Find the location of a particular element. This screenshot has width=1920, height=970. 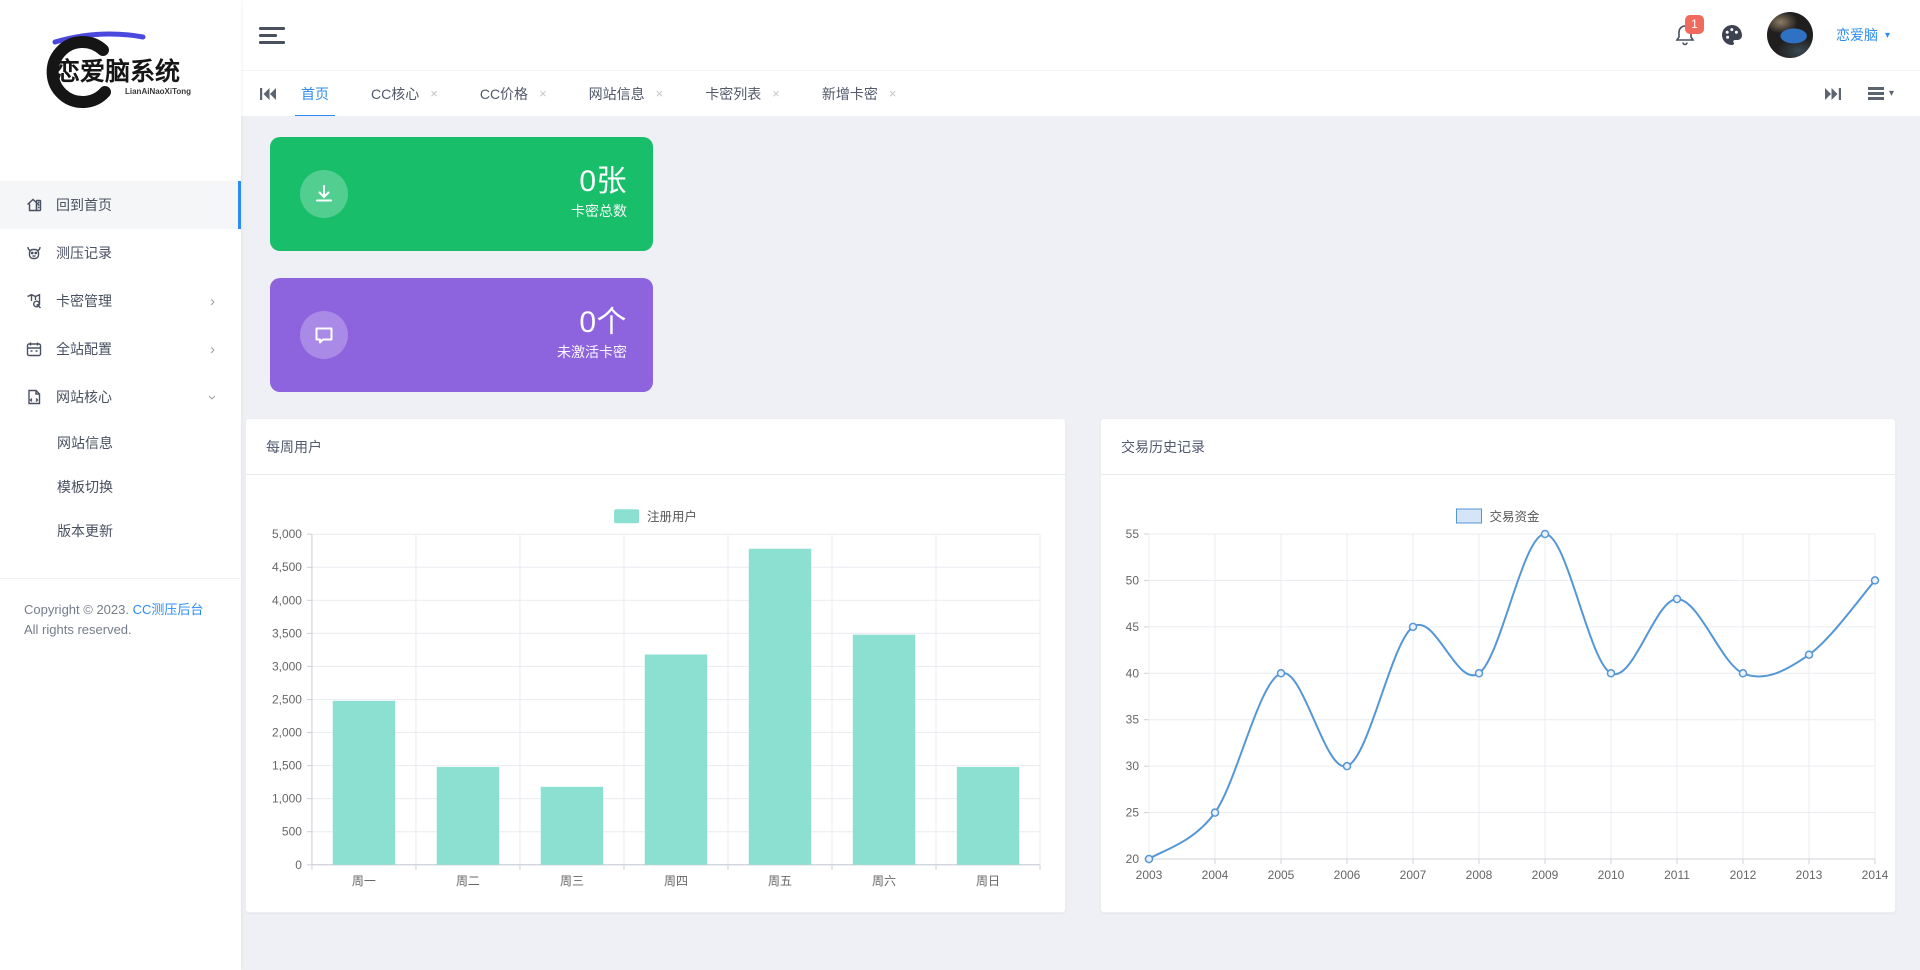

sidebar-subitem-label: 网站信息 is located at coordinates (85, 443).